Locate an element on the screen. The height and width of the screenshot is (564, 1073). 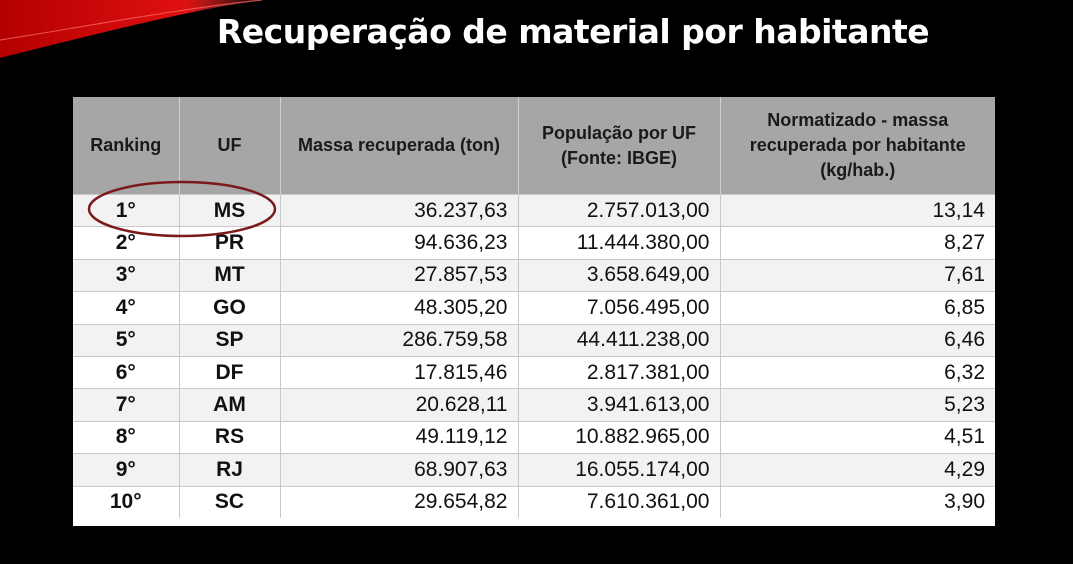
uf-cell: MT is located at coordinates (230, 275).